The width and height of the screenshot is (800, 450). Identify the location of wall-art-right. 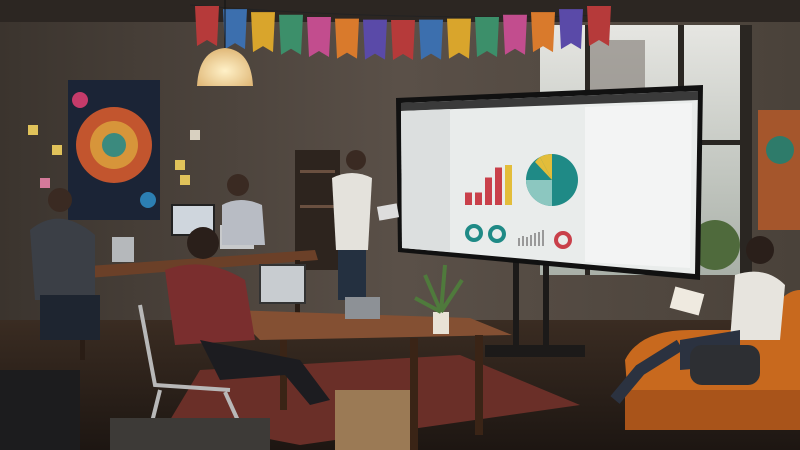
(779, 170).